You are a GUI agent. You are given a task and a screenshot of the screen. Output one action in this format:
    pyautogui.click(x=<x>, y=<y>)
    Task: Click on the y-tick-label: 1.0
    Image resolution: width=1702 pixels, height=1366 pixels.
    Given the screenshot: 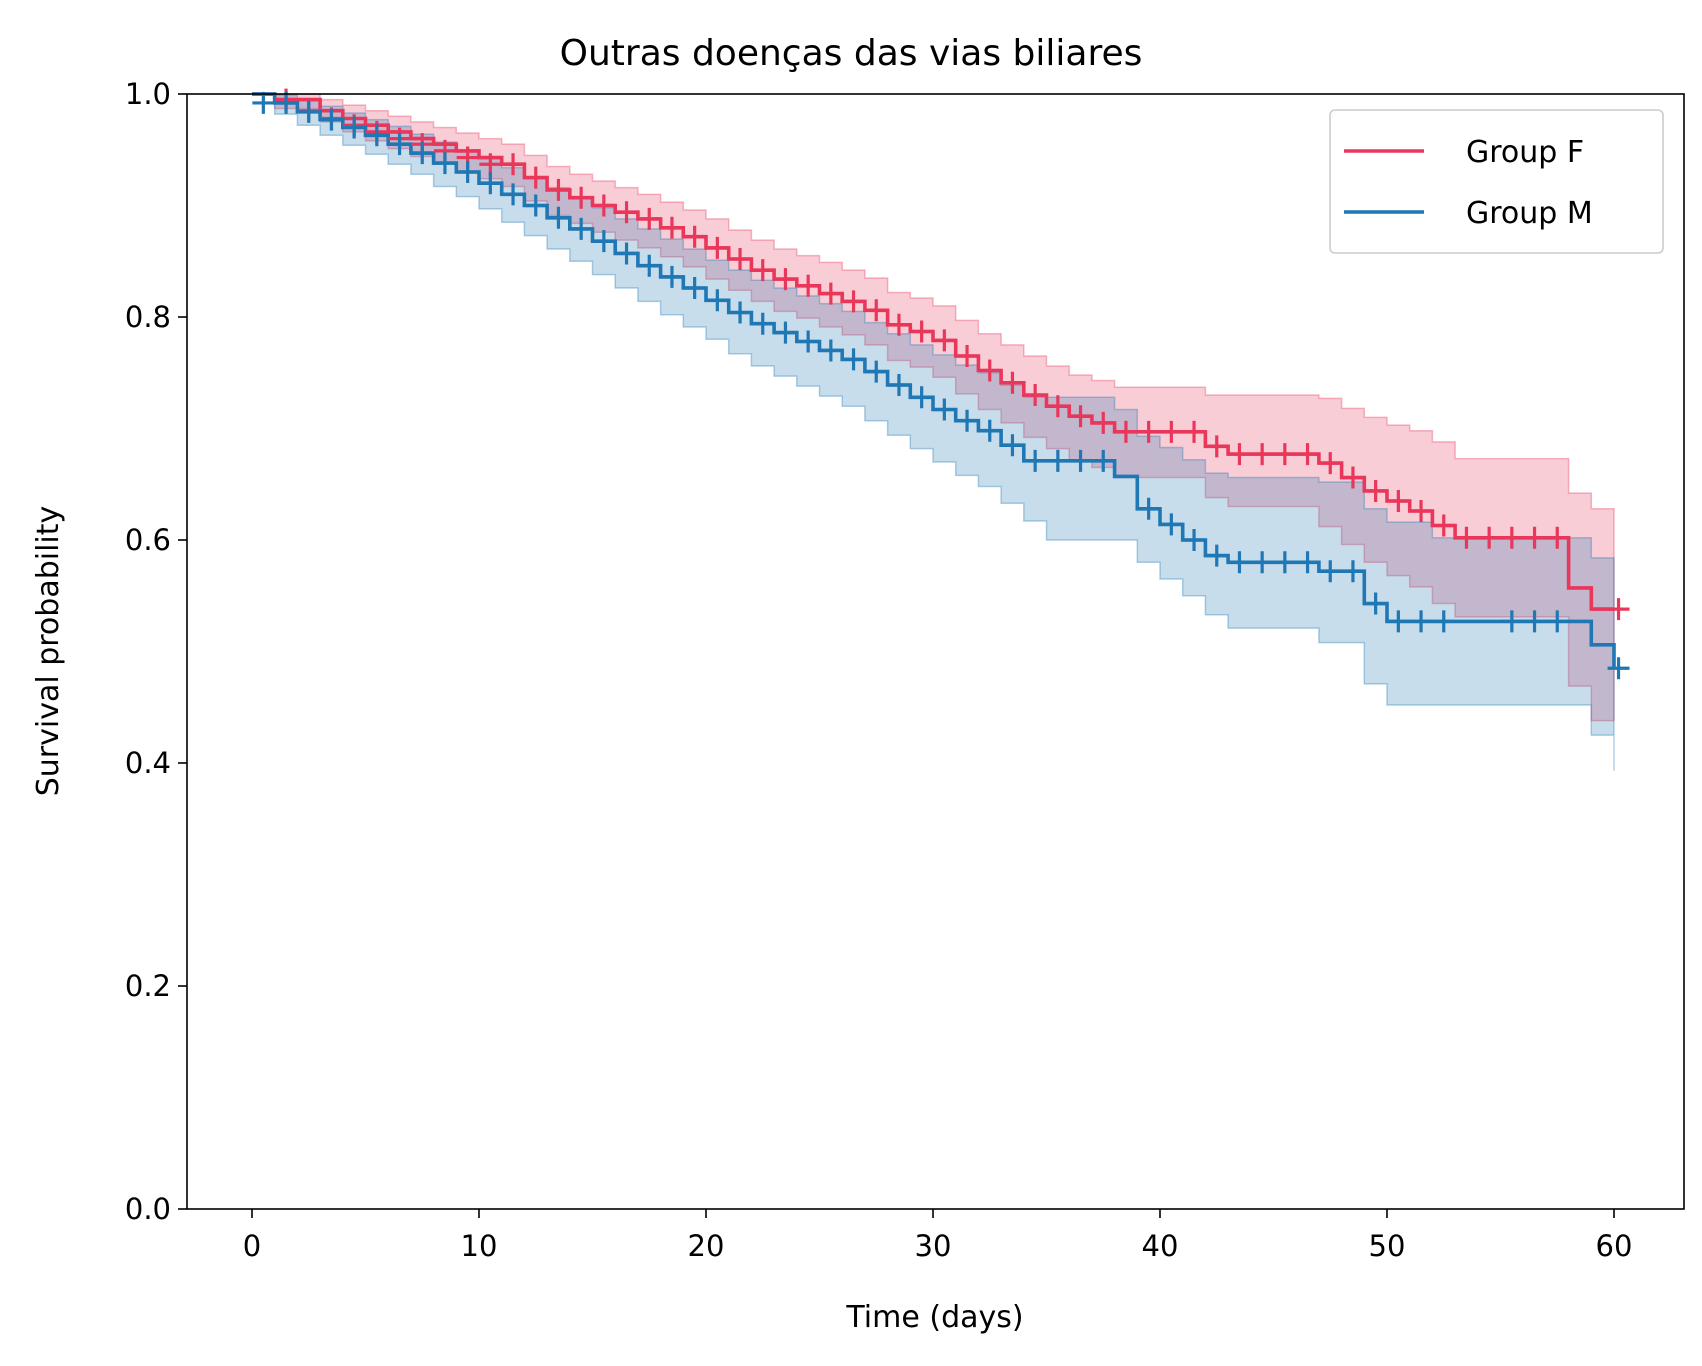 What is the action you would take?
    pyautogui.click(x=148, y=94)
    